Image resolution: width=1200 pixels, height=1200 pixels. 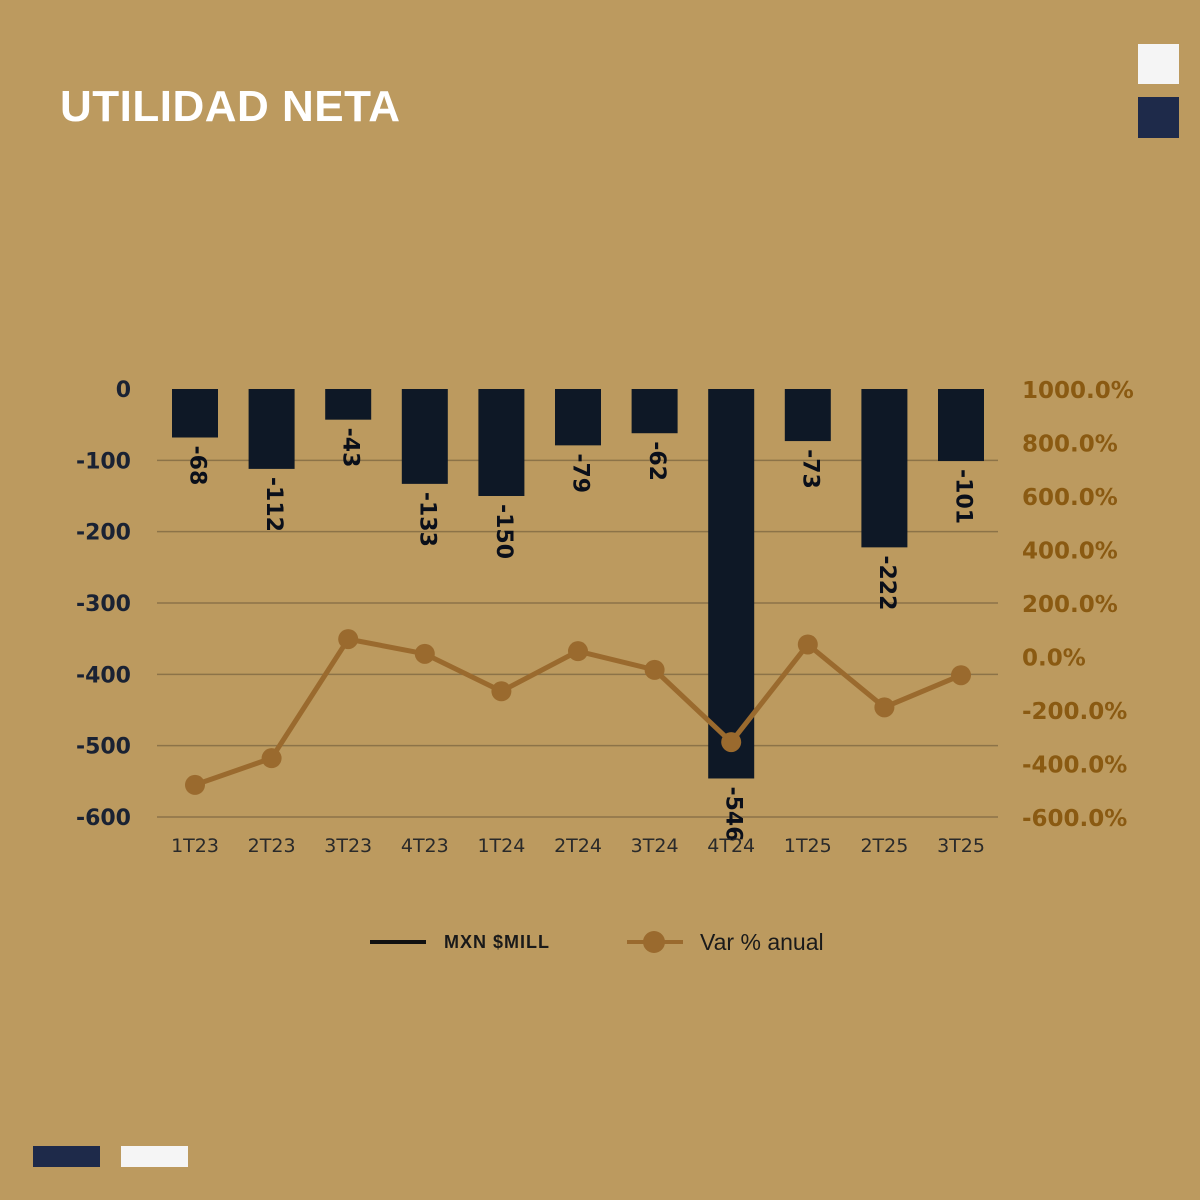 What do you see at coordinates (578, 651) in the screenshot?
I see `line-point-2T24` at bounding box center [578, 651].